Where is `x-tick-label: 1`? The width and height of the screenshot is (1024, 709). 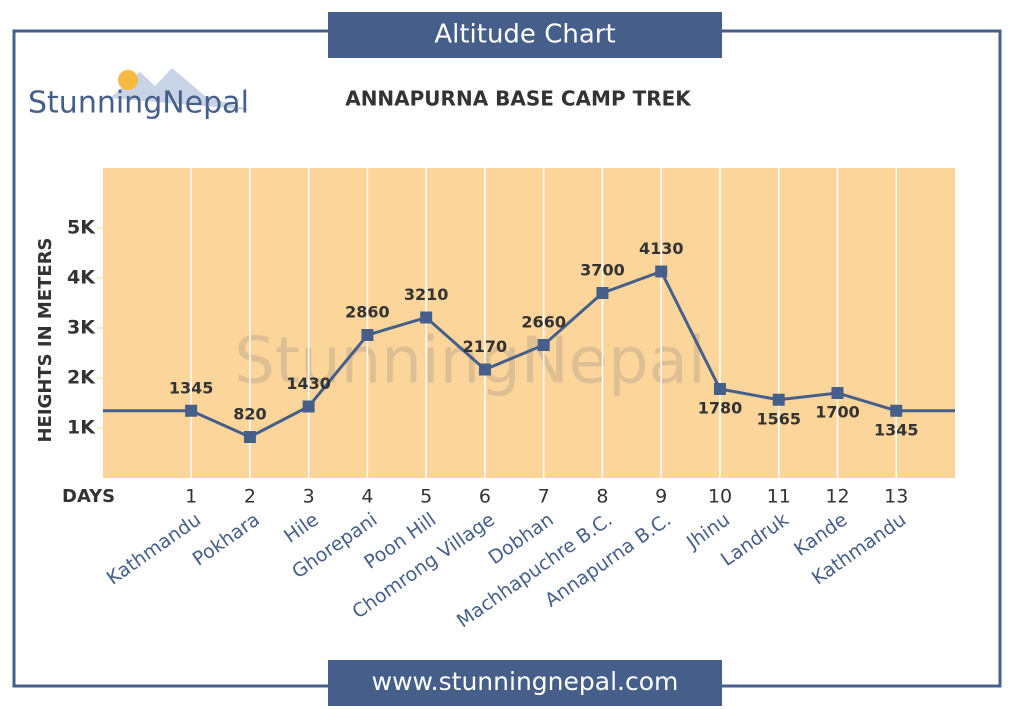 x-tick-label: 1 is located at coordinates (191, 497).